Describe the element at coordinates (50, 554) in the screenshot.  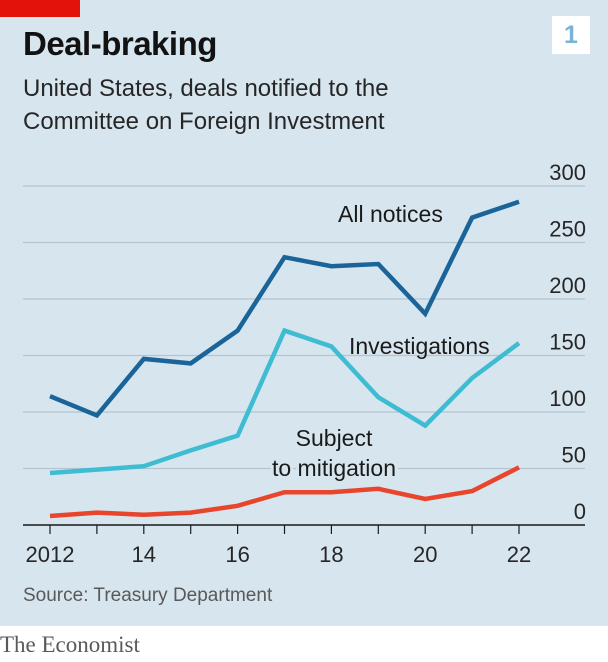
I see `x-tick-label: 2012` at that location.